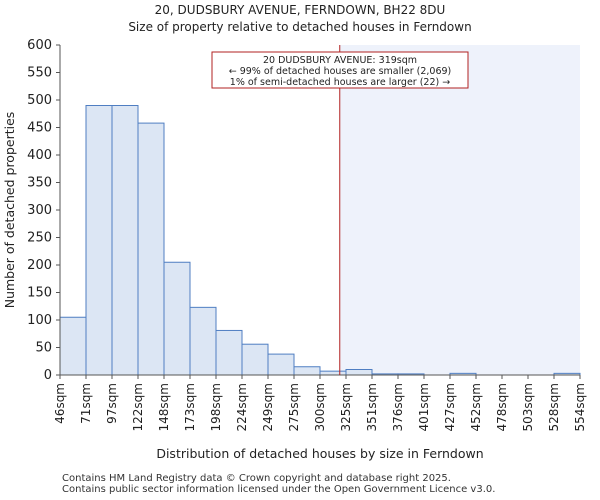  Describe the element at coordinates (398, 407) in the screenshot. I see `x-tick-label: 376sqm` at that location.